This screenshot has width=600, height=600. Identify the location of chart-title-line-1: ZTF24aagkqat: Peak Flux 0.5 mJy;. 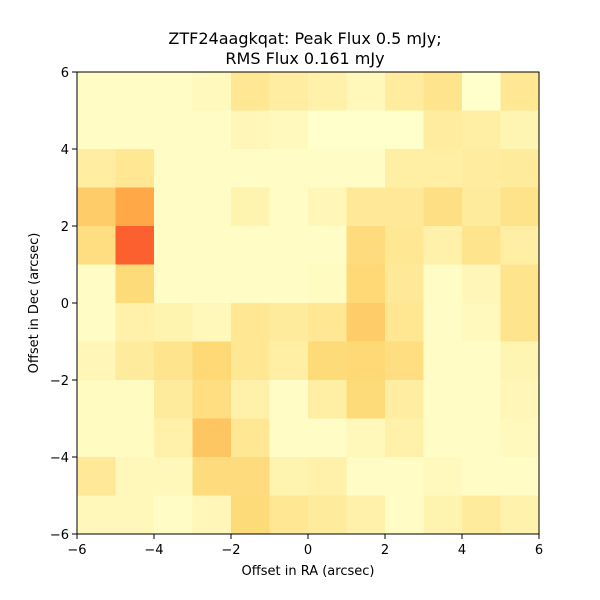
(304, 38).